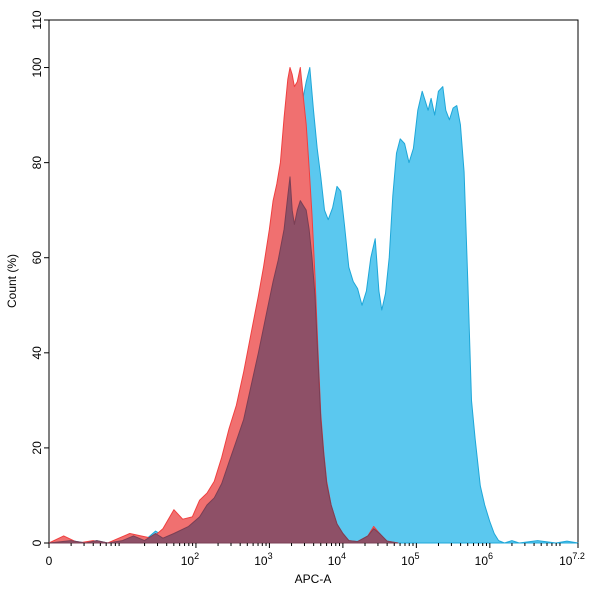  Describe the element at coordinates (410, 559) in the screenshot. I see `x-tick-label-4: 10⁵` at that location.